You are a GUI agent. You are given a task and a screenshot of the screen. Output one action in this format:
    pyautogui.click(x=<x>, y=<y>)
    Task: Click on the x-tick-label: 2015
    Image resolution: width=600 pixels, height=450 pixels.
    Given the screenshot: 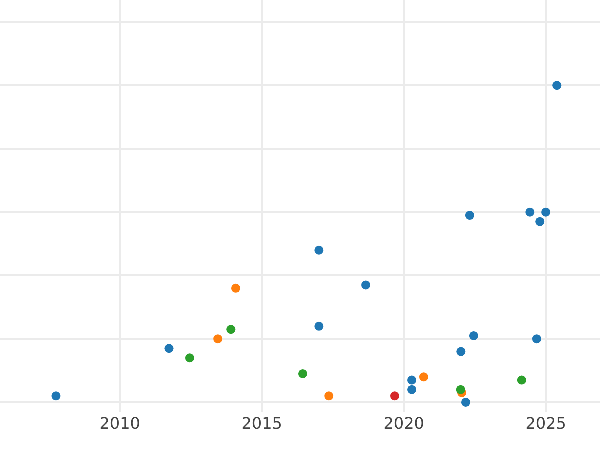 What is the action you would take?
    pyautogui.click(x=262, y=423)
    